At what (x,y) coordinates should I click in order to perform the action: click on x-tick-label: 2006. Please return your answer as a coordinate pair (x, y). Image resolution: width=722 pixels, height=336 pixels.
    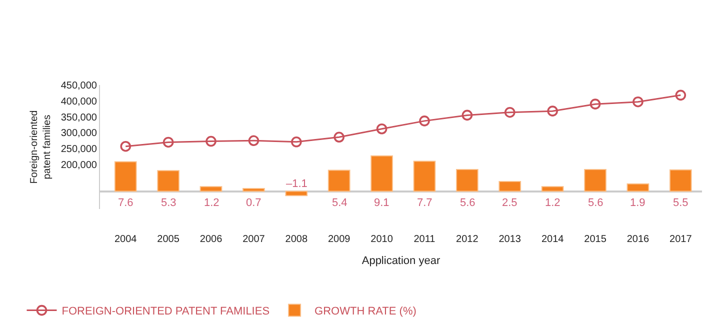
    Looking at the image, I should click on (211, 239).